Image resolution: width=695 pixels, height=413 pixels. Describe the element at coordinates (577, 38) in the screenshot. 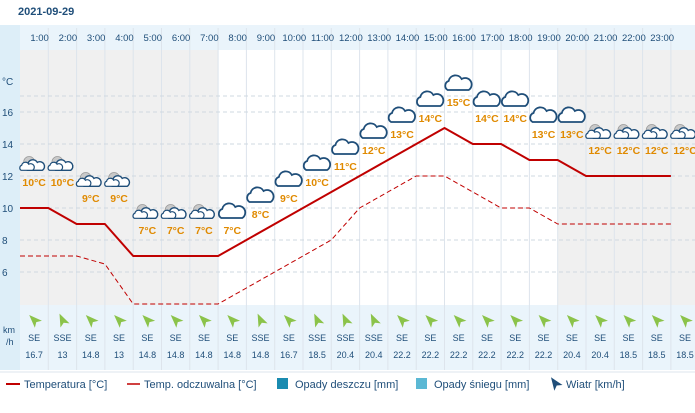

I see `hour-tick-label: 20:00` at that location.